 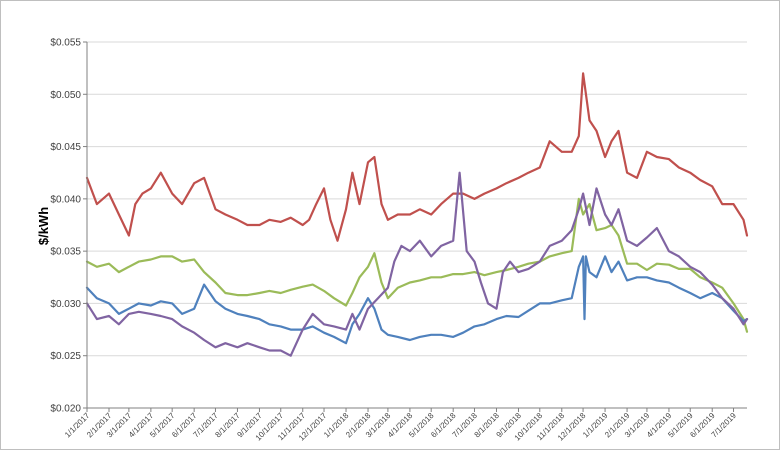 I want to click on y-tick-label: $0.035, so click(x=65, y=252).